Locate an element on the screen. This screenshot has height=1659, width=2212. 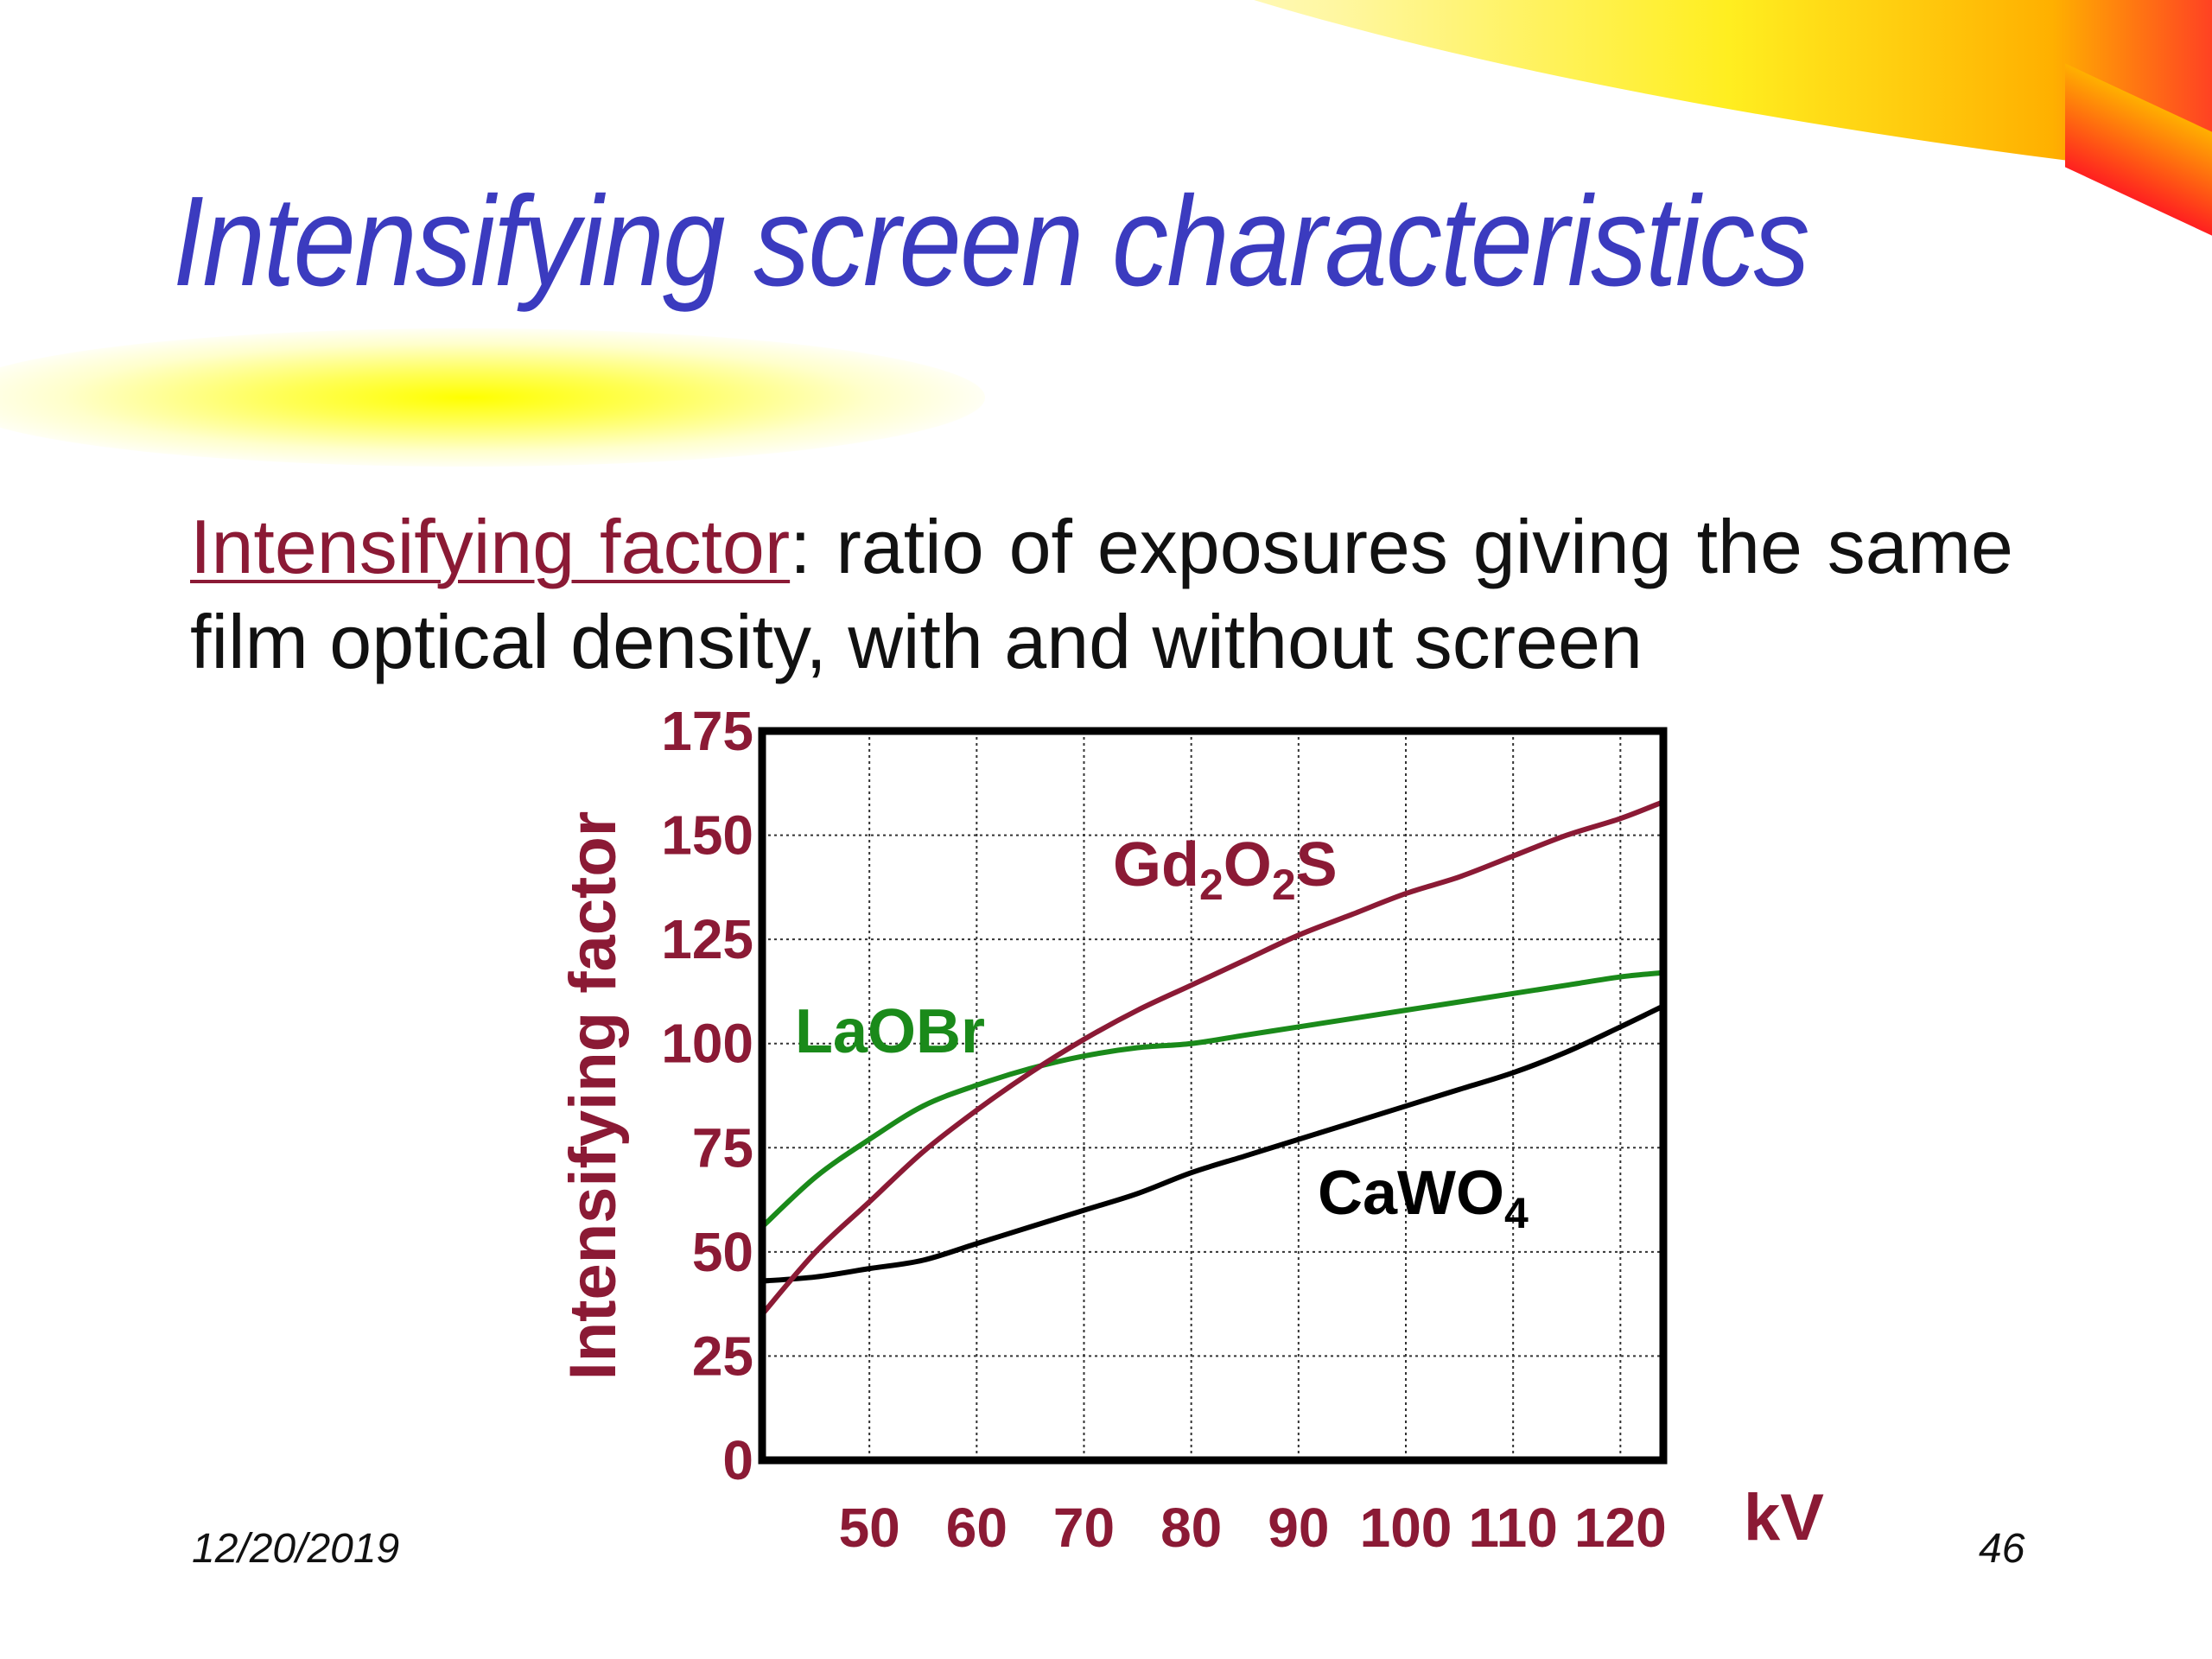
x-tick-label: 80 is located at coordinates (1191, 1528).